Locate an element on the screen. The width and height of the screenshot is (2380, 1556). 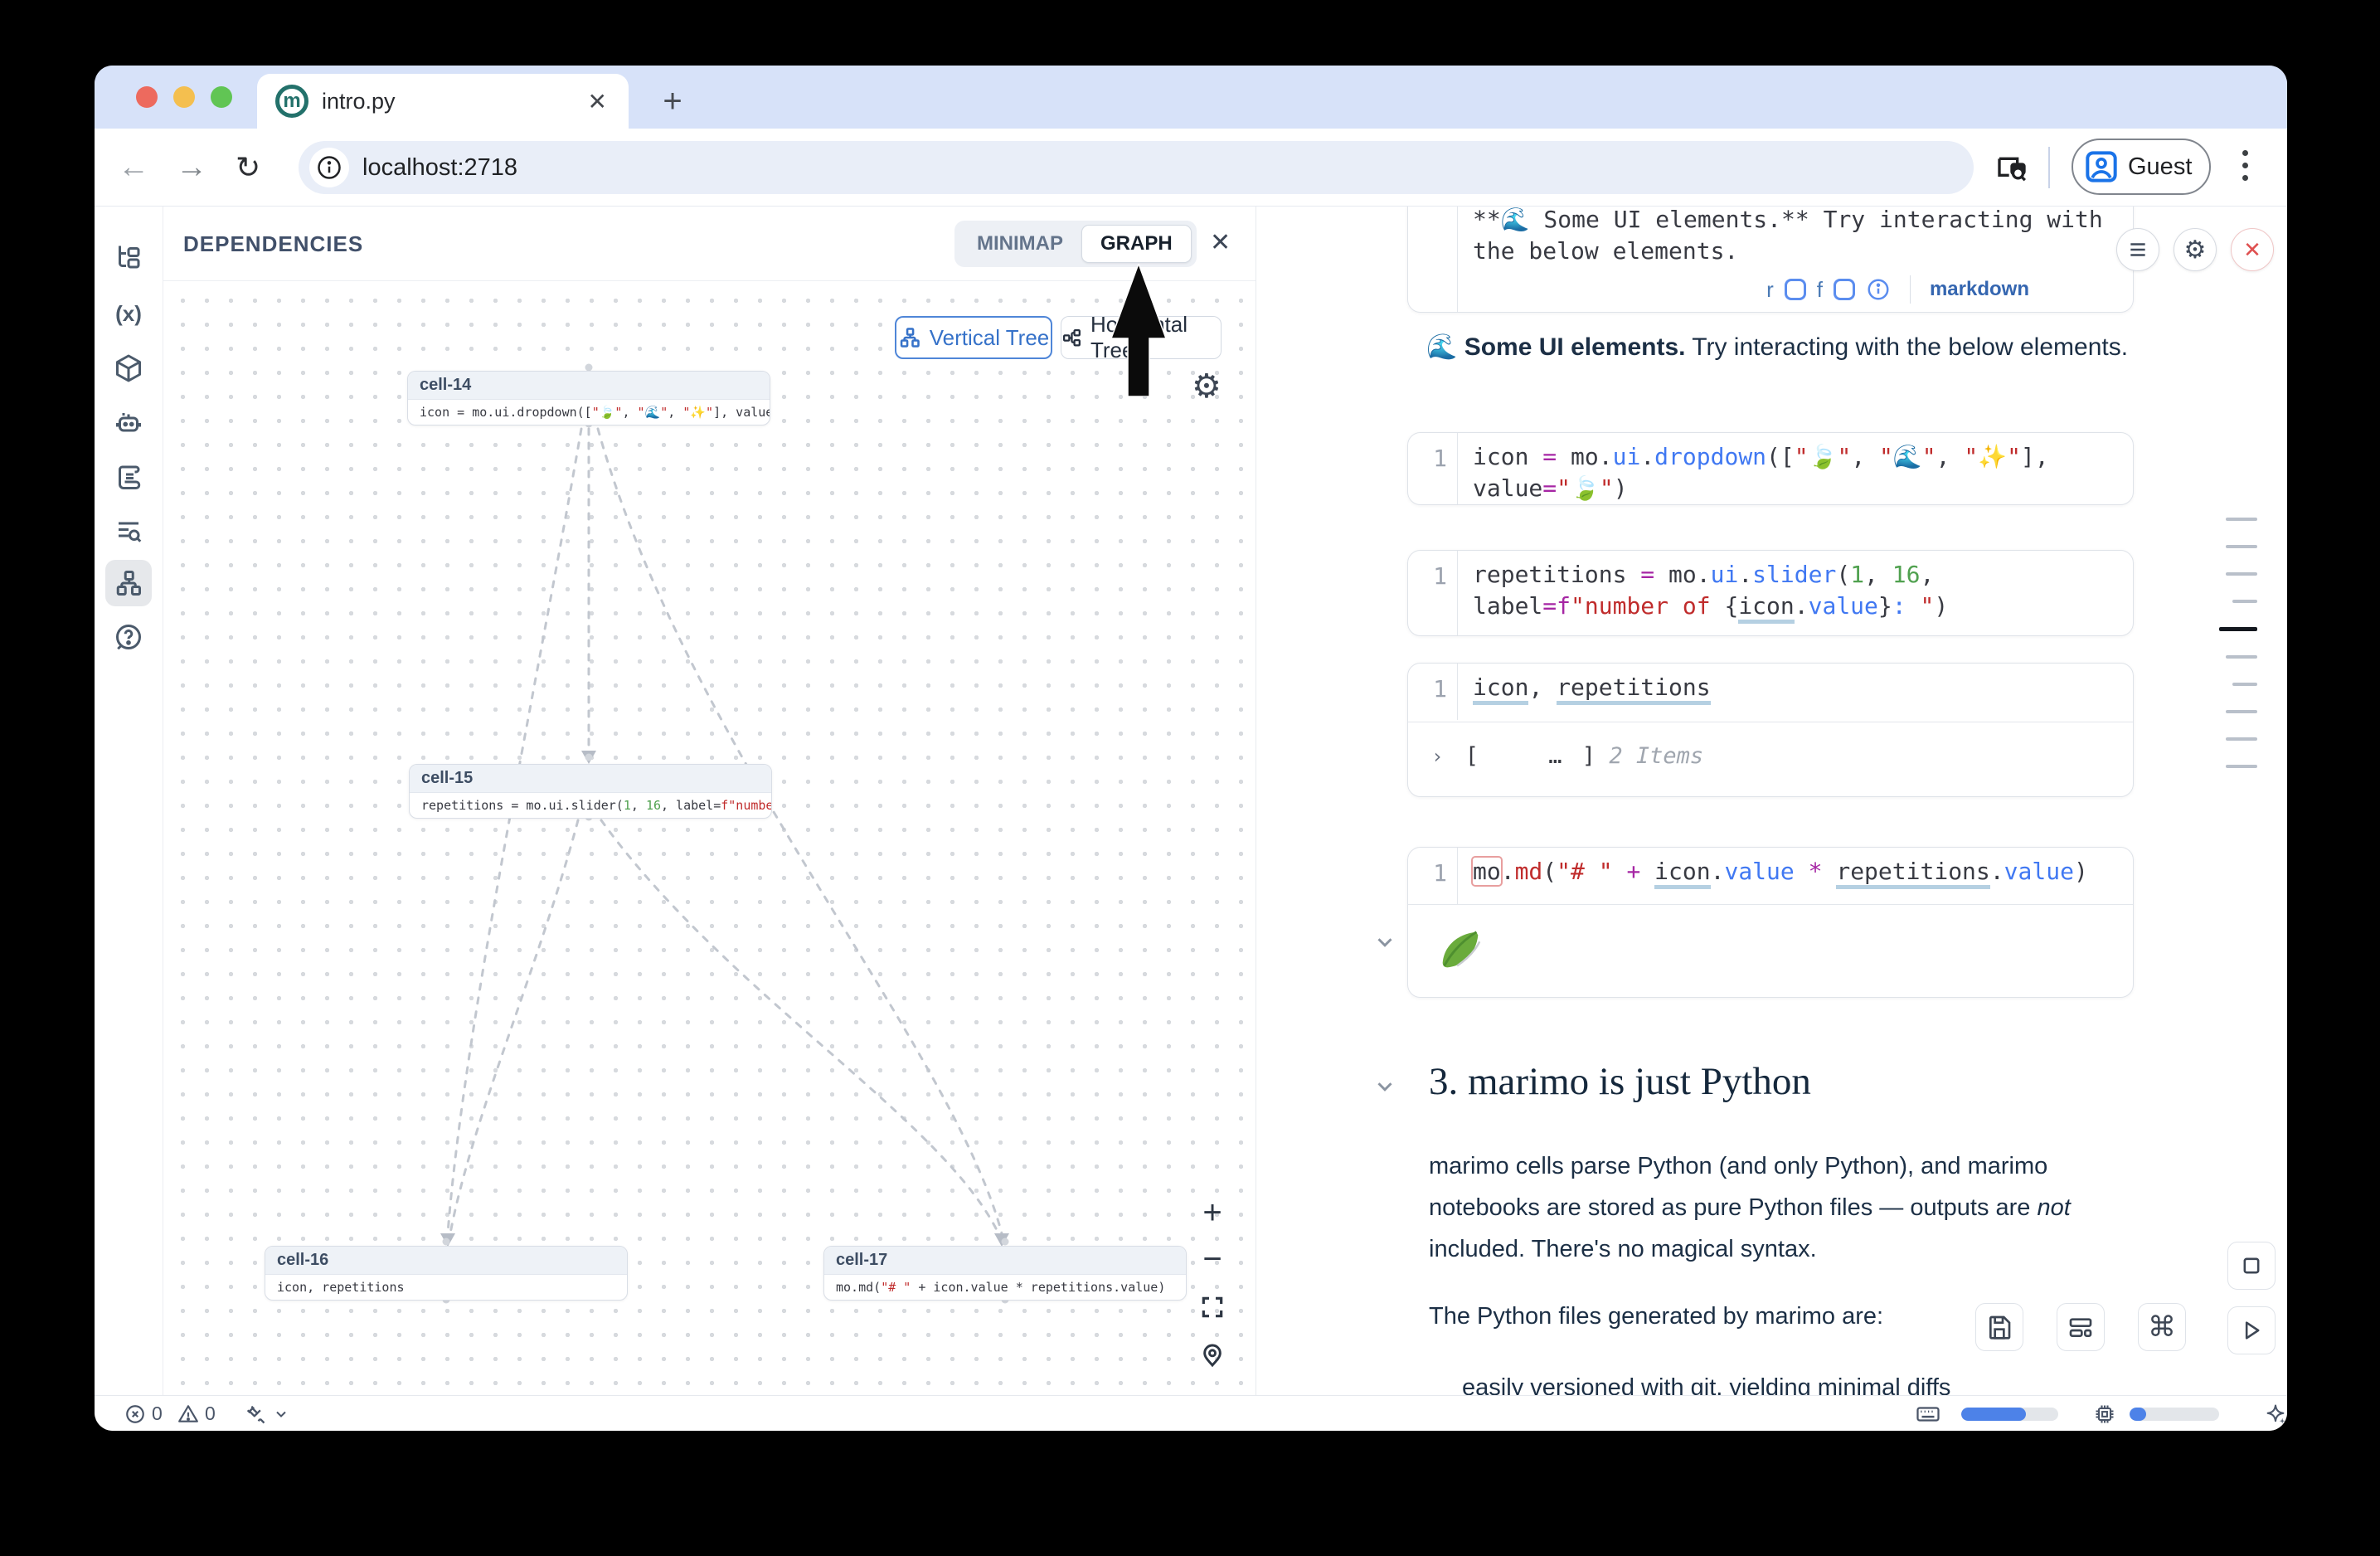
graph-edges is located at coordinates (724, 833).